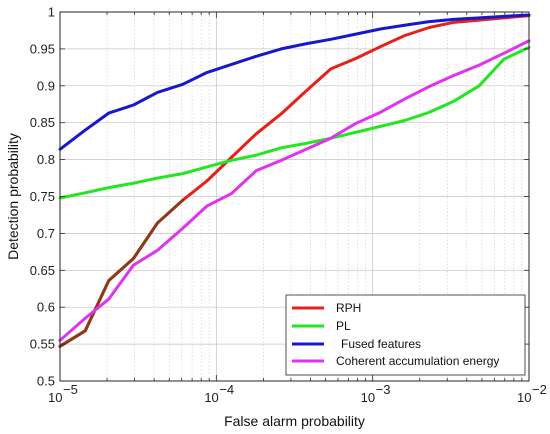  Describe the element at coordinates (46, 85) in the screenshot. I see `y-tick-label: 0.9` at that location.